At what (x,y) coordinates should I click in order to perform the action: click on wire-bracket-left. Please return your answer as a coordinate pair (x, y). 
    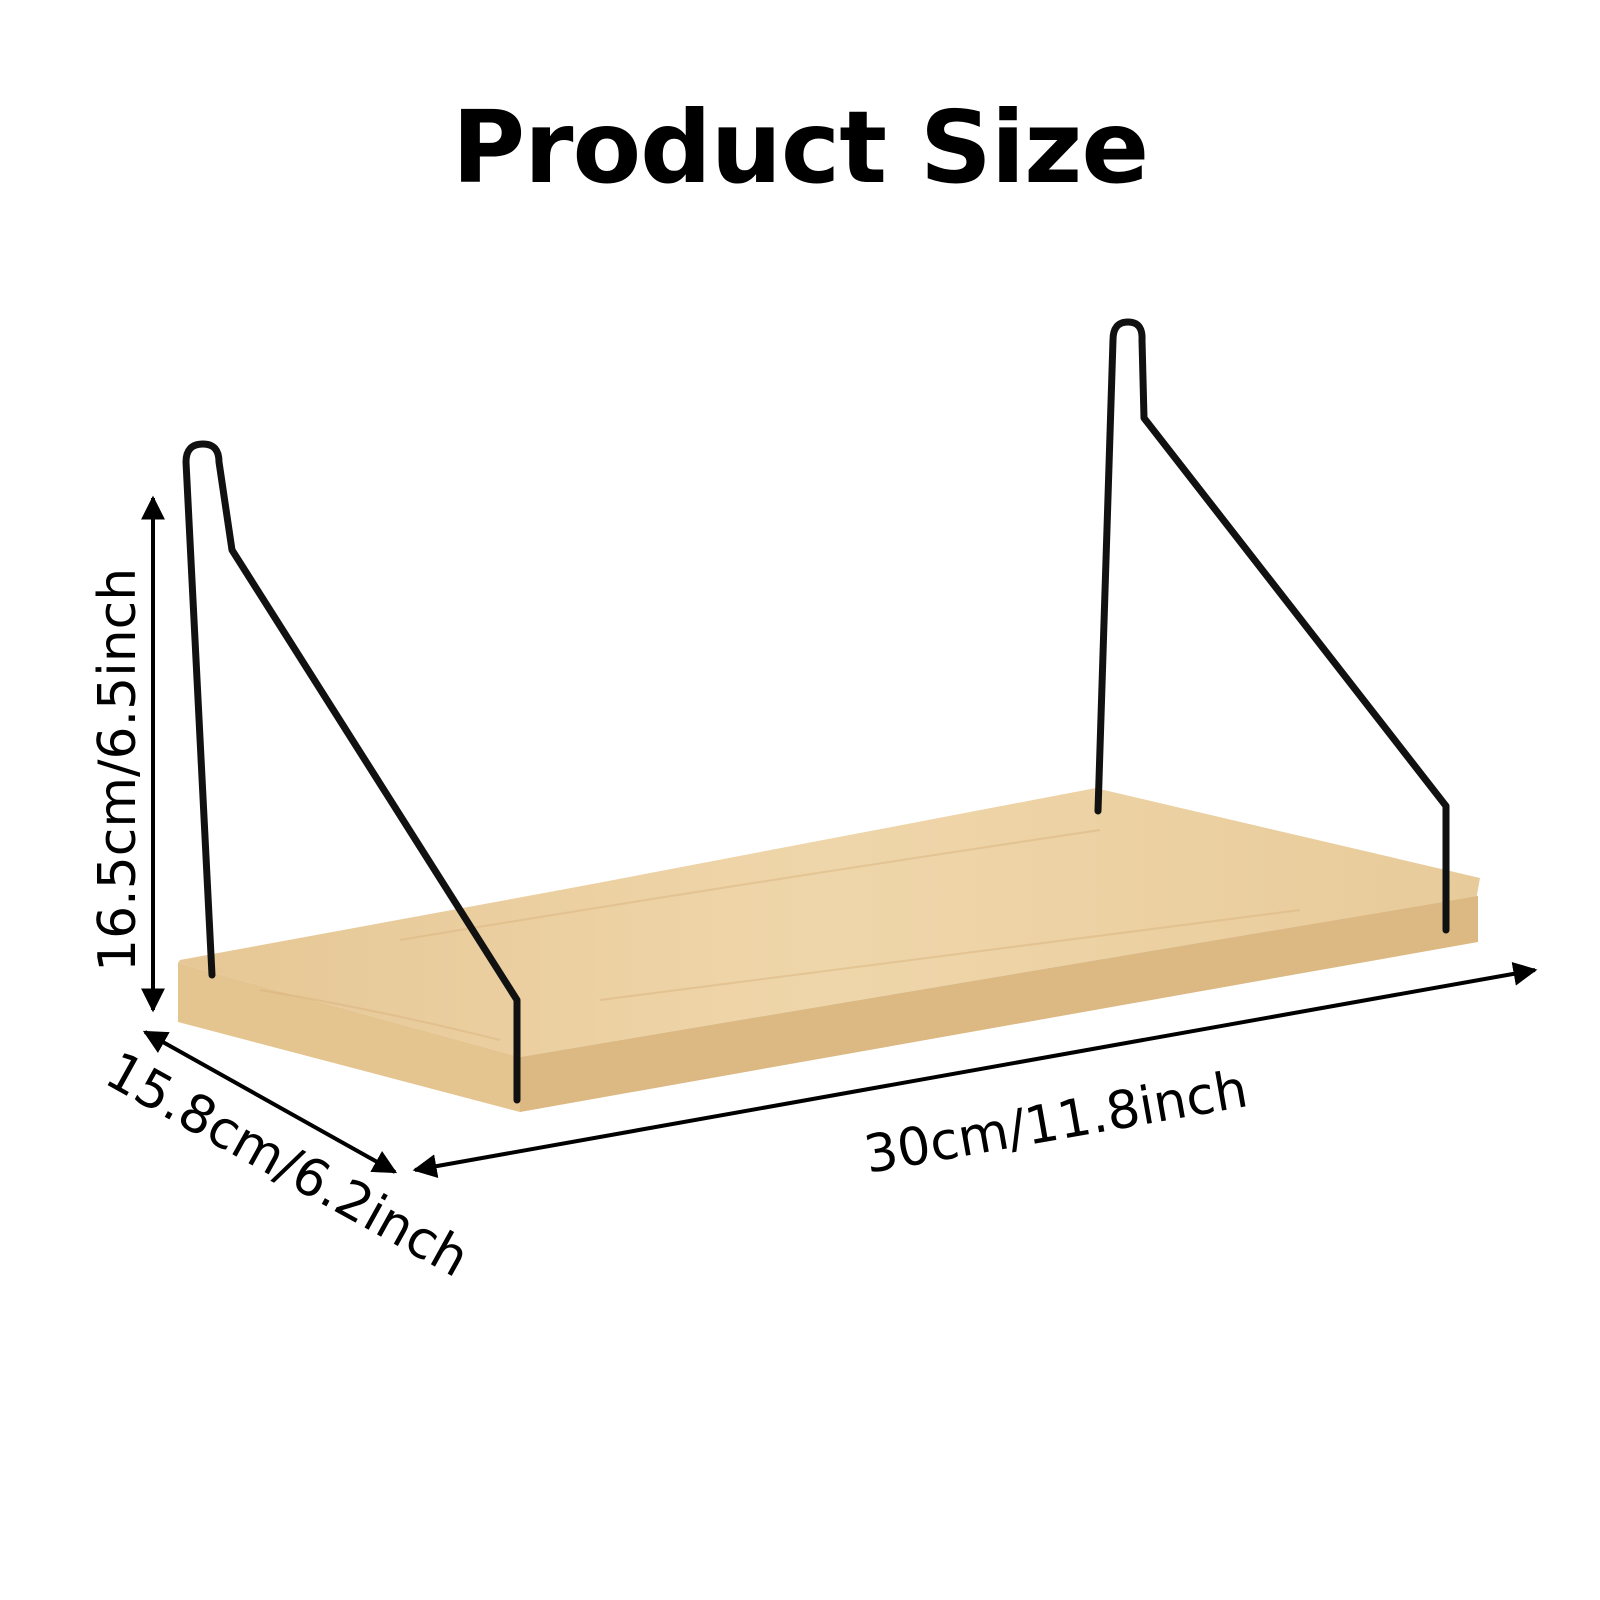
    Looking at the image, I should click on (351, 772).